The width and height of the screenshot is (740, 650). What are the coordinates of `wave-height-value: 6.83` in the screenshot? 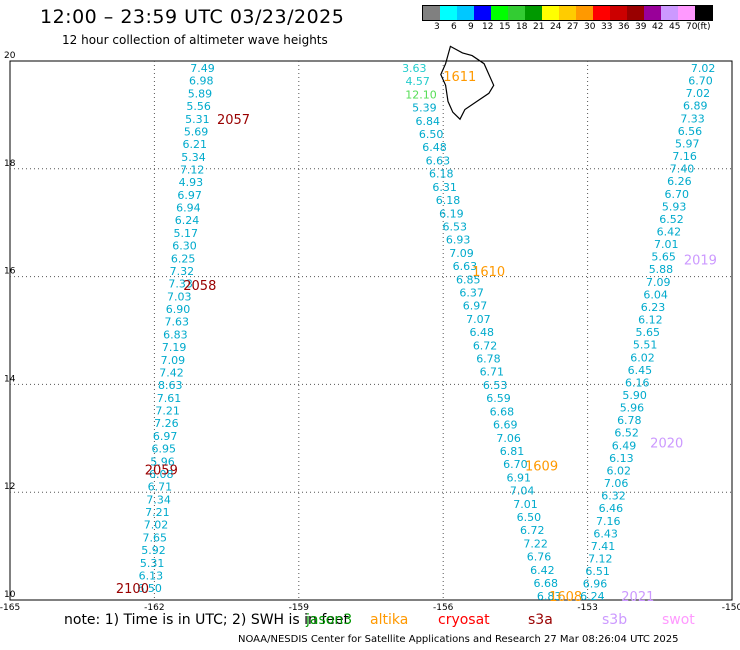 It's located at (175, 334).